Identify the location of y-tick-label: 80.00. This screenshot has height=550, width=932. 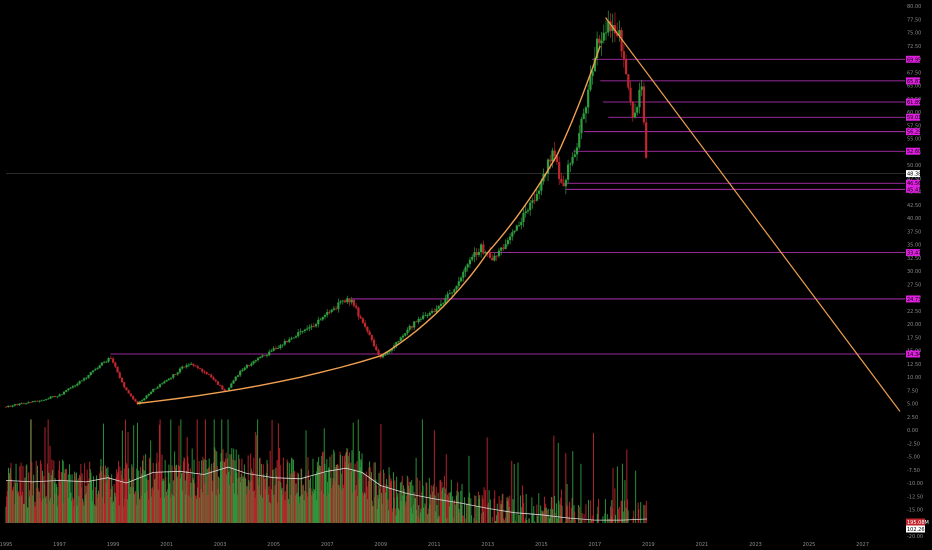
(914, 7).